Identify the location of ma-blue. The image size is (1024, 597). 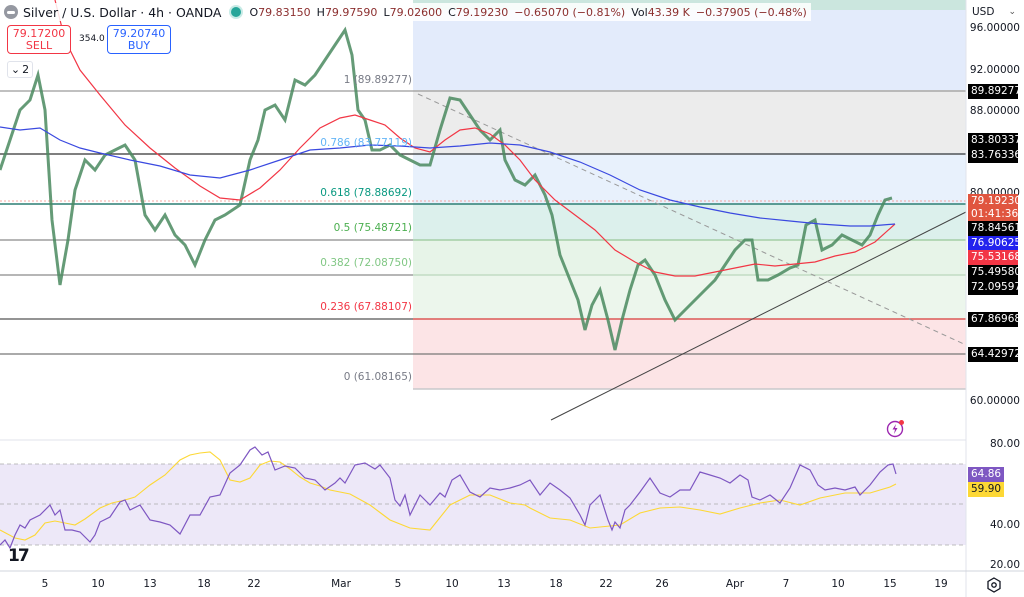
(448, 176).